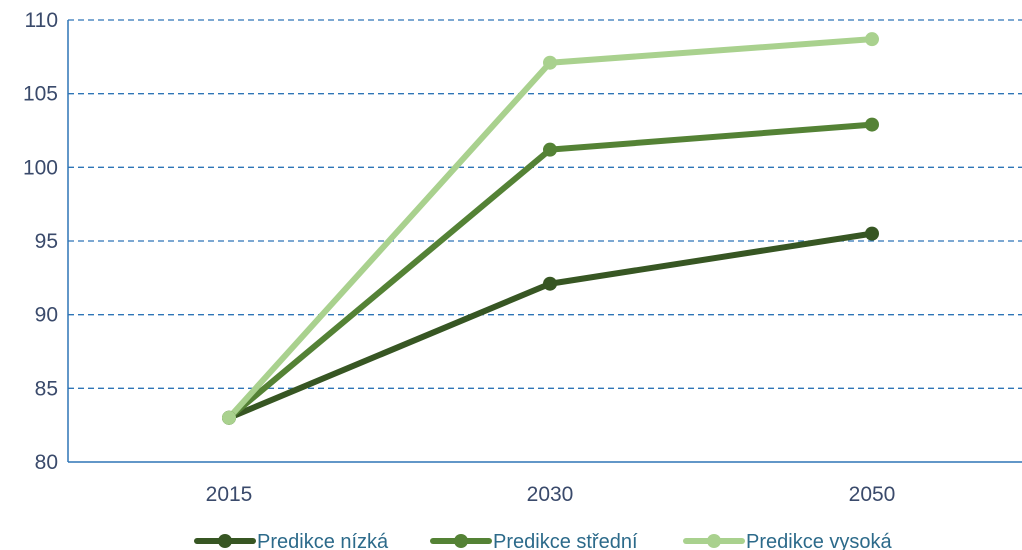  I want to click on legend-item: Predikce nízká, so click(291, 540).